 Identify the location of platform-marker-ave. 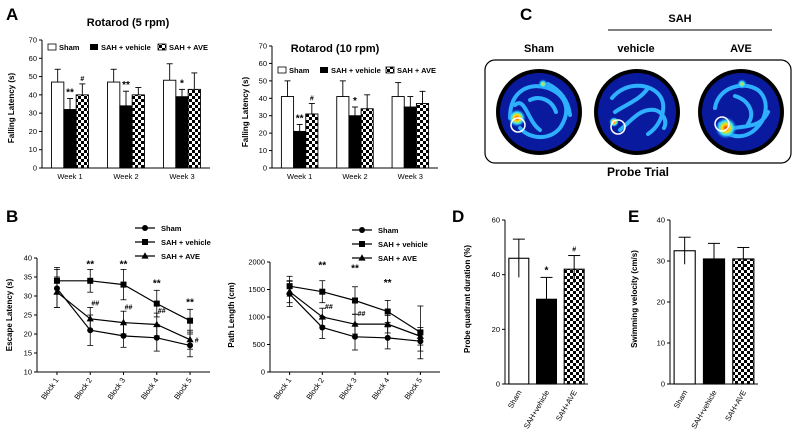
(722, 124).